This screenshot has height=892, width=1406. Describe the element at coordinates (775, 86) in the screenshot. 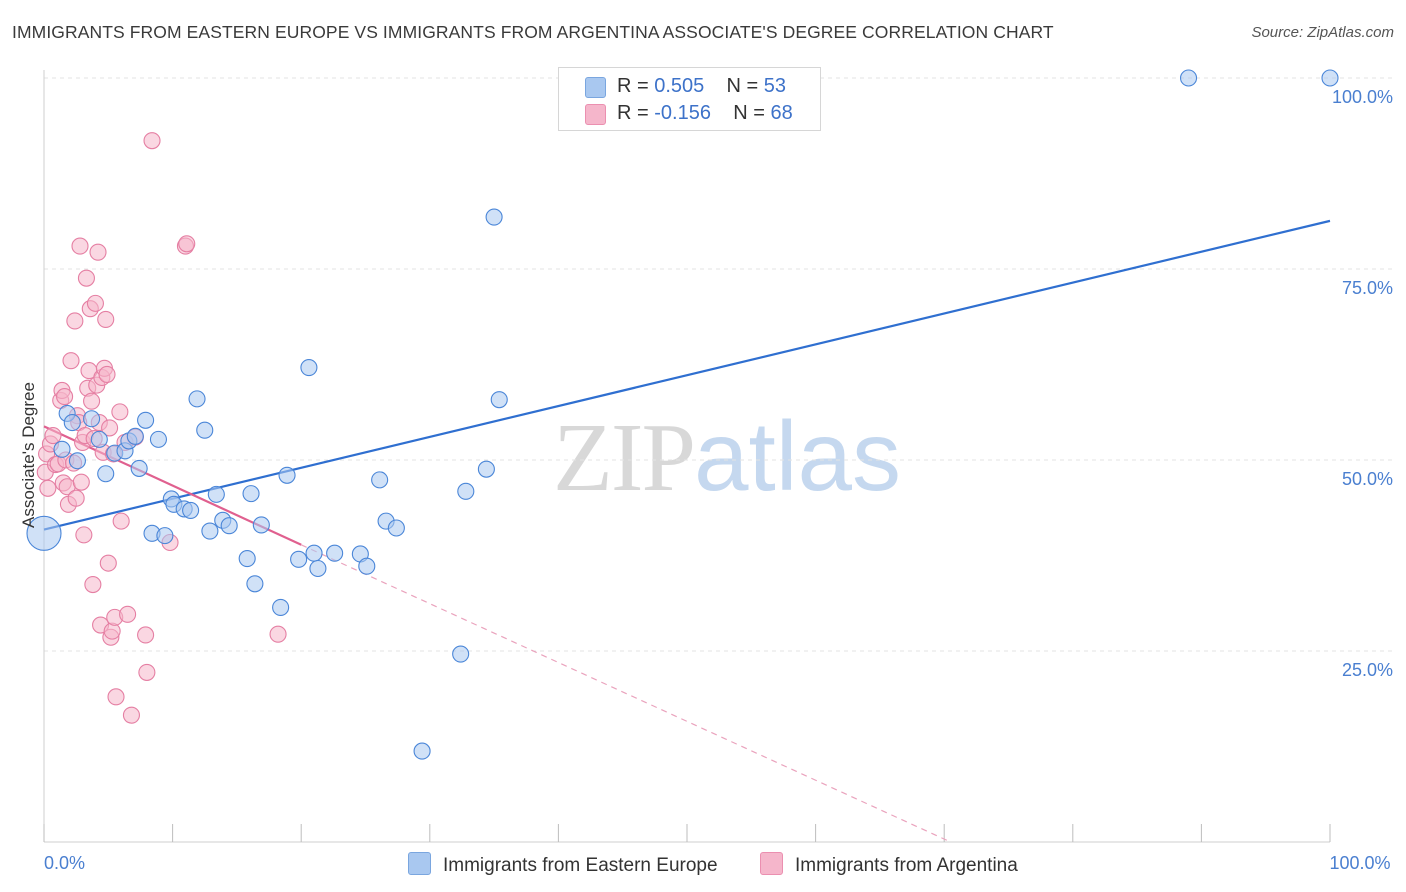

I see `legend-n-value: 53` at that location.